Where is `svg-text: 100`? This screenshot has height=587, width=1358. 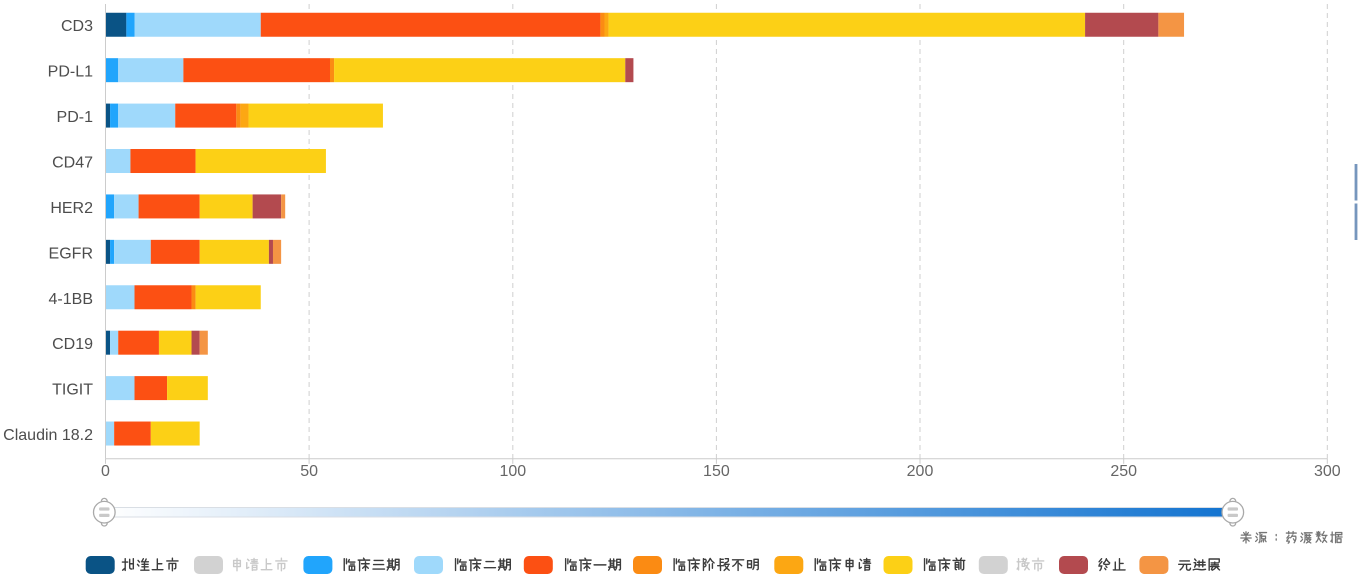
svg-text: 100 is located at coordinates (512, 471).